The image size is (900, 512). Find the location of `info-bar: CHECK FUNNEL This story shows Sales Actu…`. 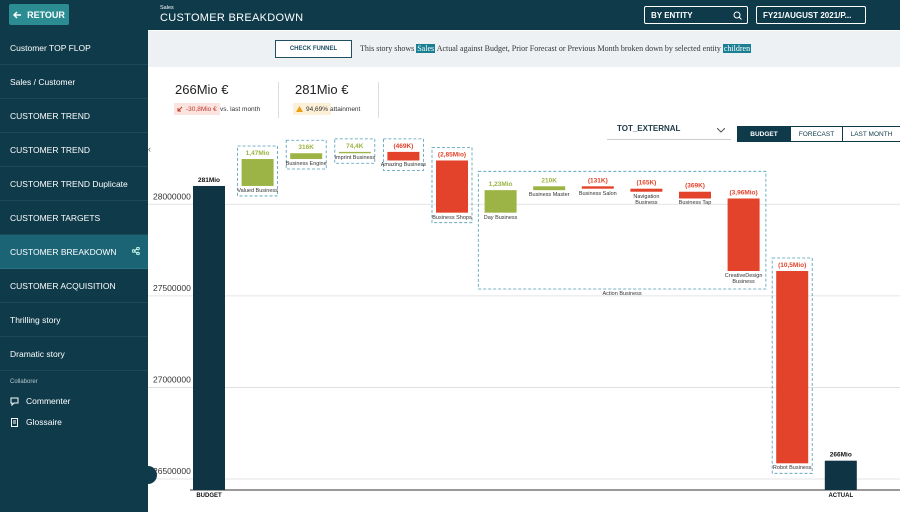

info-bar: CHECK FUNNEL This story shows Sales Actu… is located at coordinates (524, 49).